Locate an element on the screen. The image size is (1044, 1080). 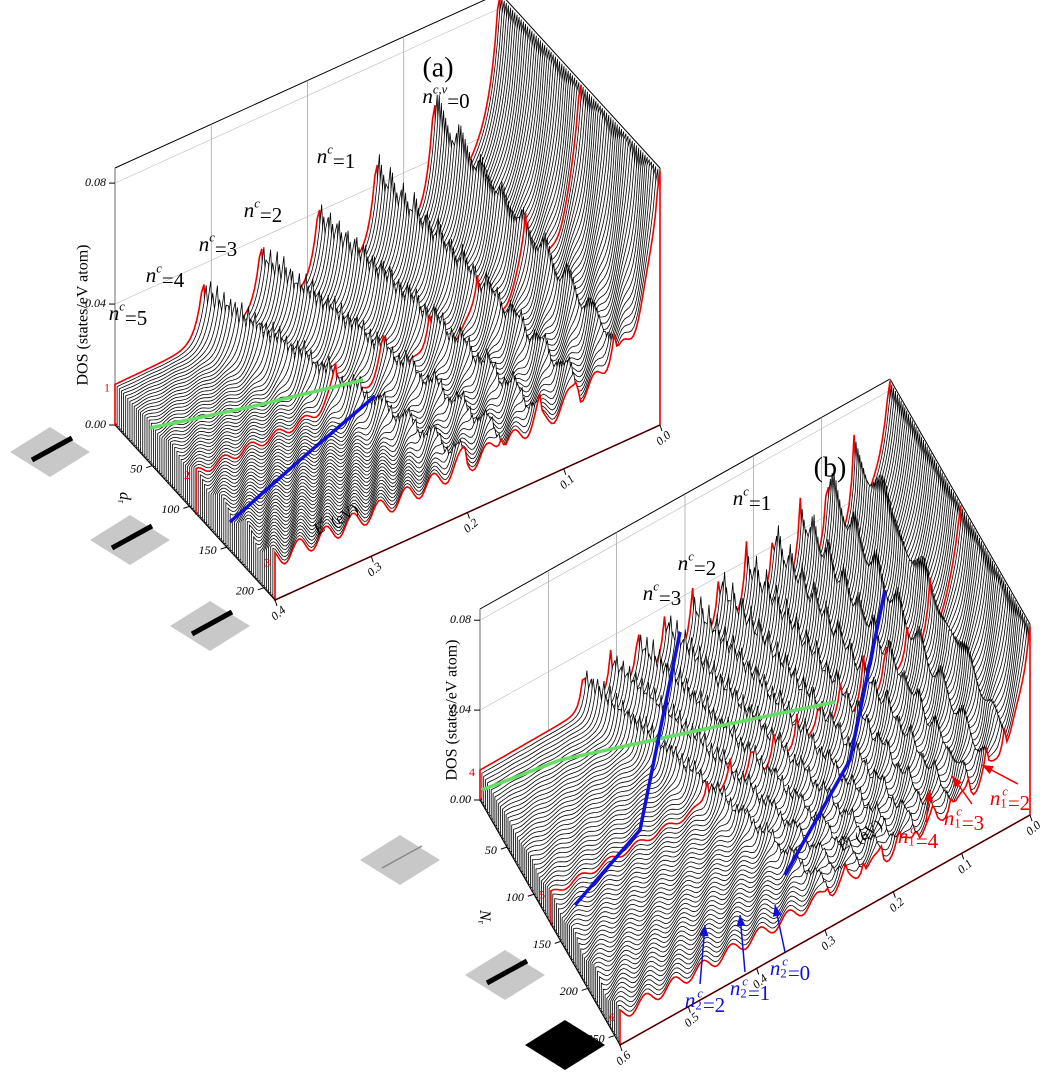
x-tick-label: 0.4 is located at coordinates (278, 613).